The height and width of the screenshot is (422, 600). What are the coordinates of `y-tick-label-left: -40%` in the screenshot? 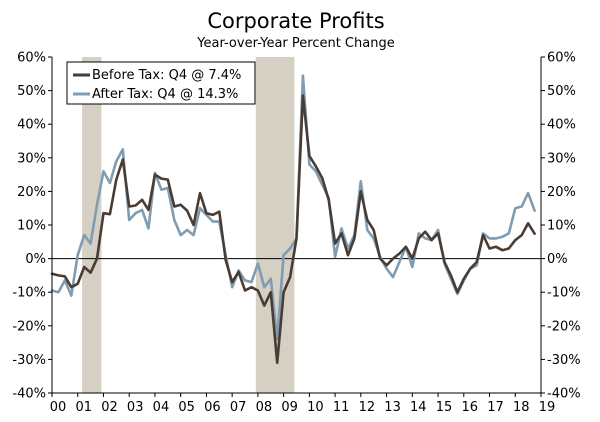 It's located at (29, 394).